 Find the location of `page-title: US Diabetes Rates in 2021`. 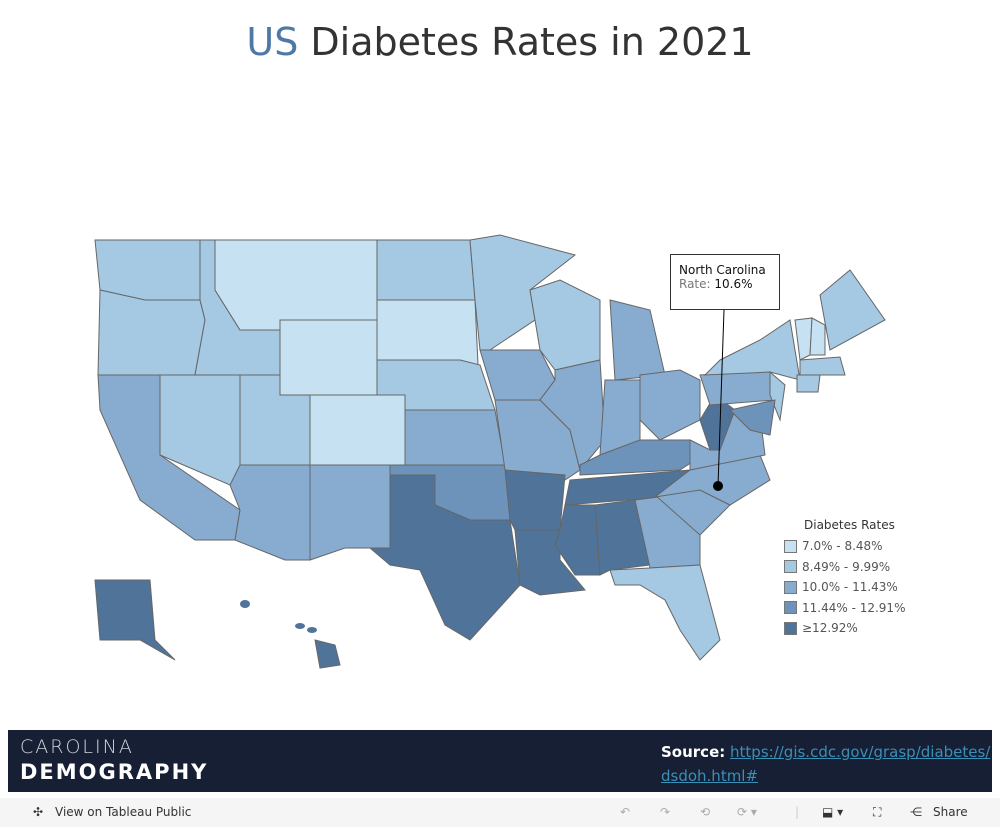

page-title: US Diabetes Rates in 2021 is located at coordinates (500, 42).